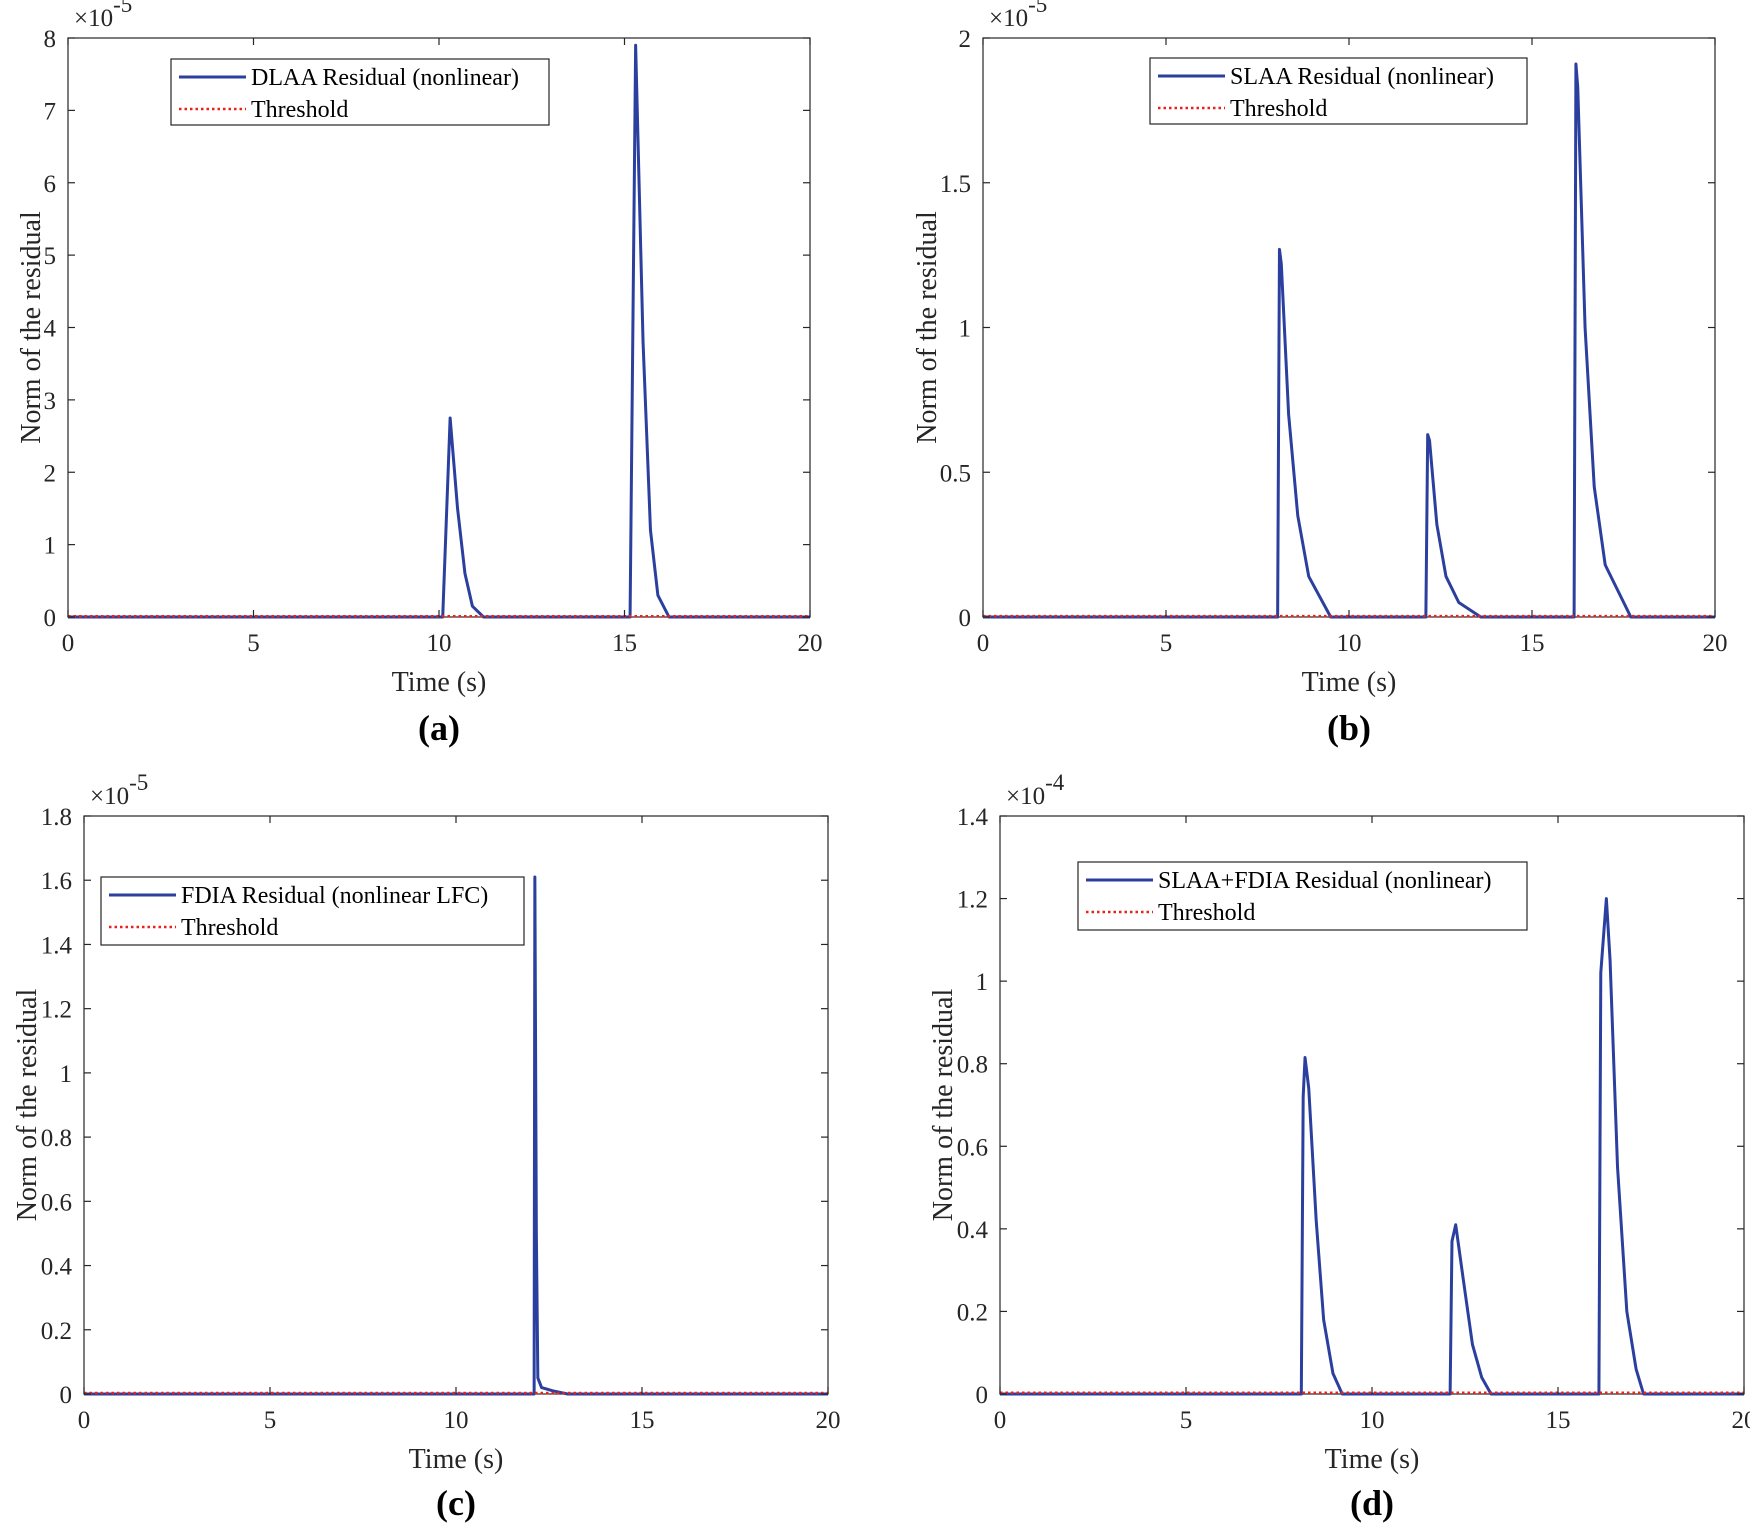 The image size is (1750, 1533). I want to click on legend: FDIA Residual (nonlinear LFC) Threshold, so click(312, 911).